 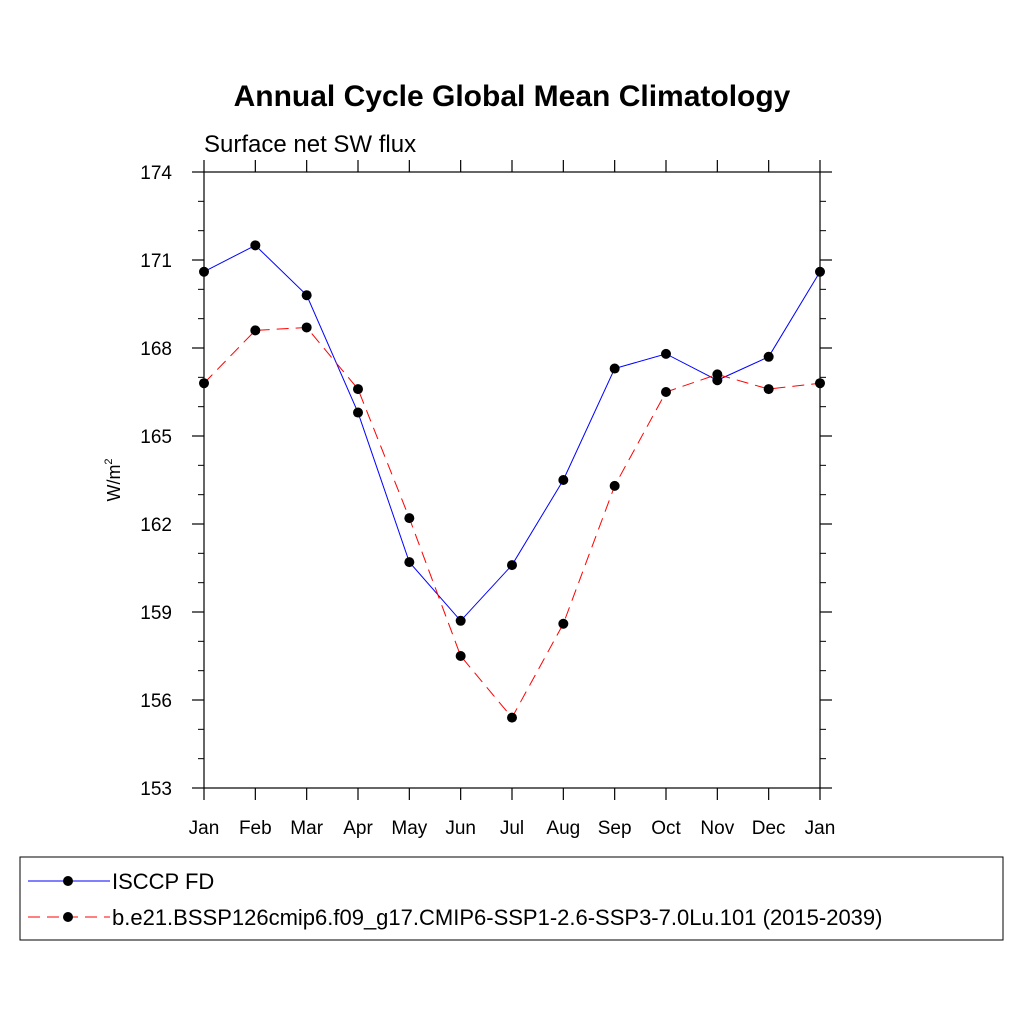 I want to click on y-tick-label: 153, so click(x=156, y=789).